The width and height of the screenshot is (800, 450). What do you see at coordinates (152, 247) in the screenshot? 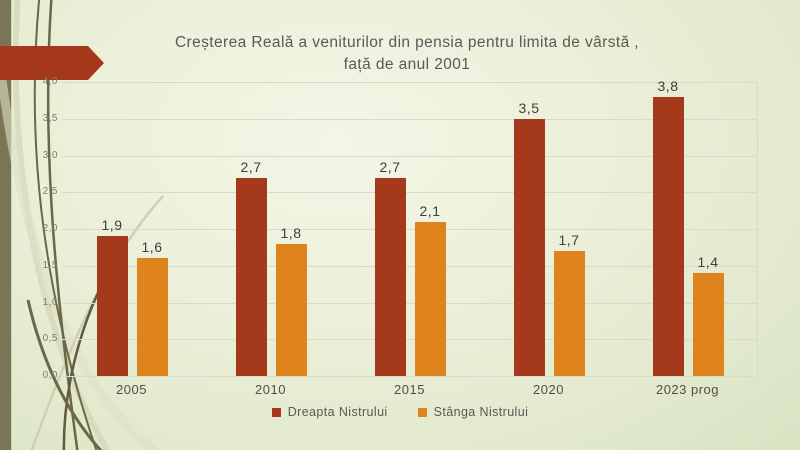
I see `bar-value-label: 1,6` at bounding box center [152, 247].